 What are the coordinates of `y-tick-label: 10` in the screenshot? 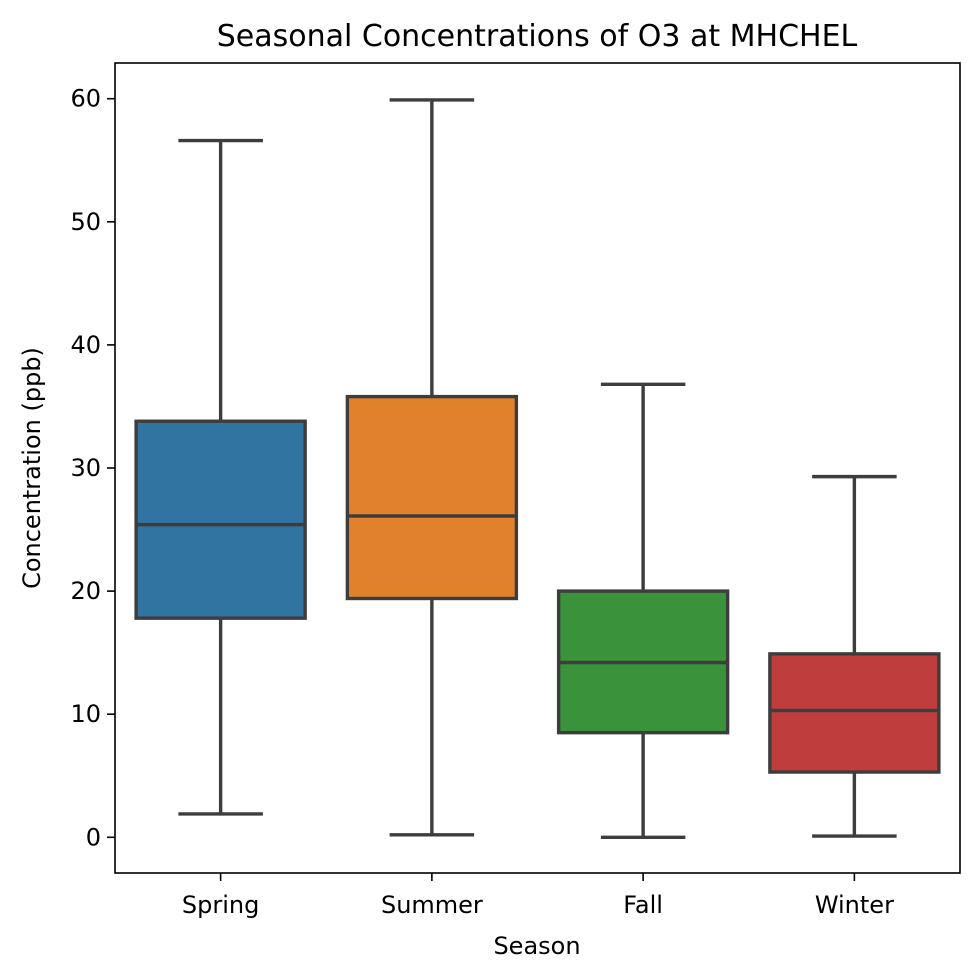 It's located at (85, 714).